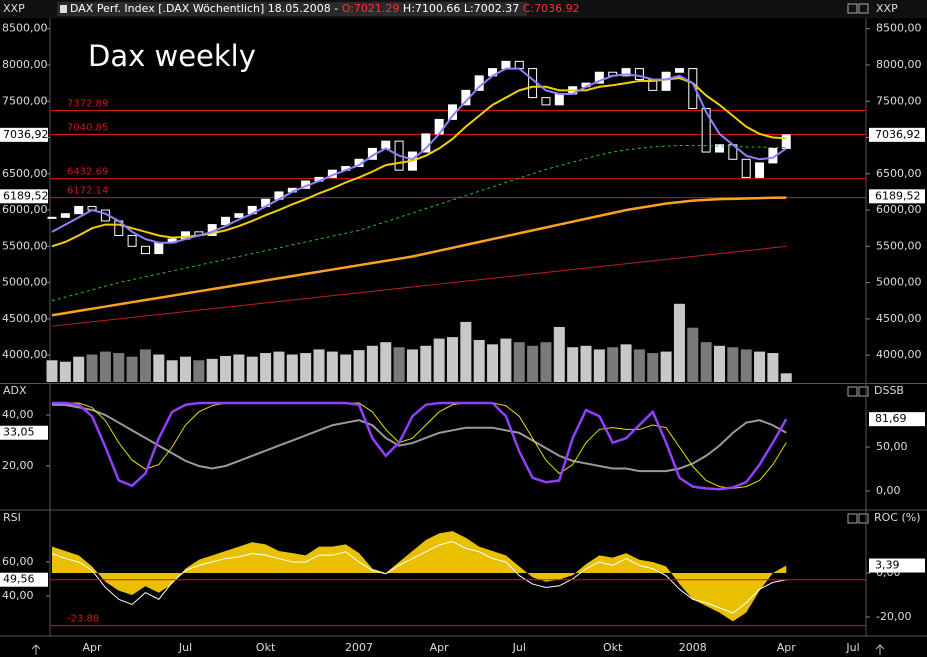 Image resolution: width=927 pixels, height=657 pixels. Describe the element at coordinates (18, 465) in the screenshot. I see `y-tick-label: 20,00` at that location.